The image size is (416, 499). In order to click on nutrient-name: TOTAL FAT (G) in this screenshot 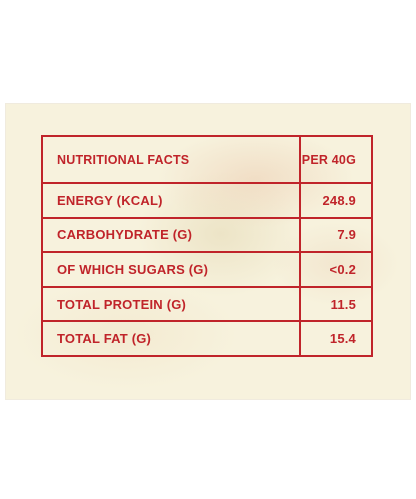, I will do `click(171, 338)`.